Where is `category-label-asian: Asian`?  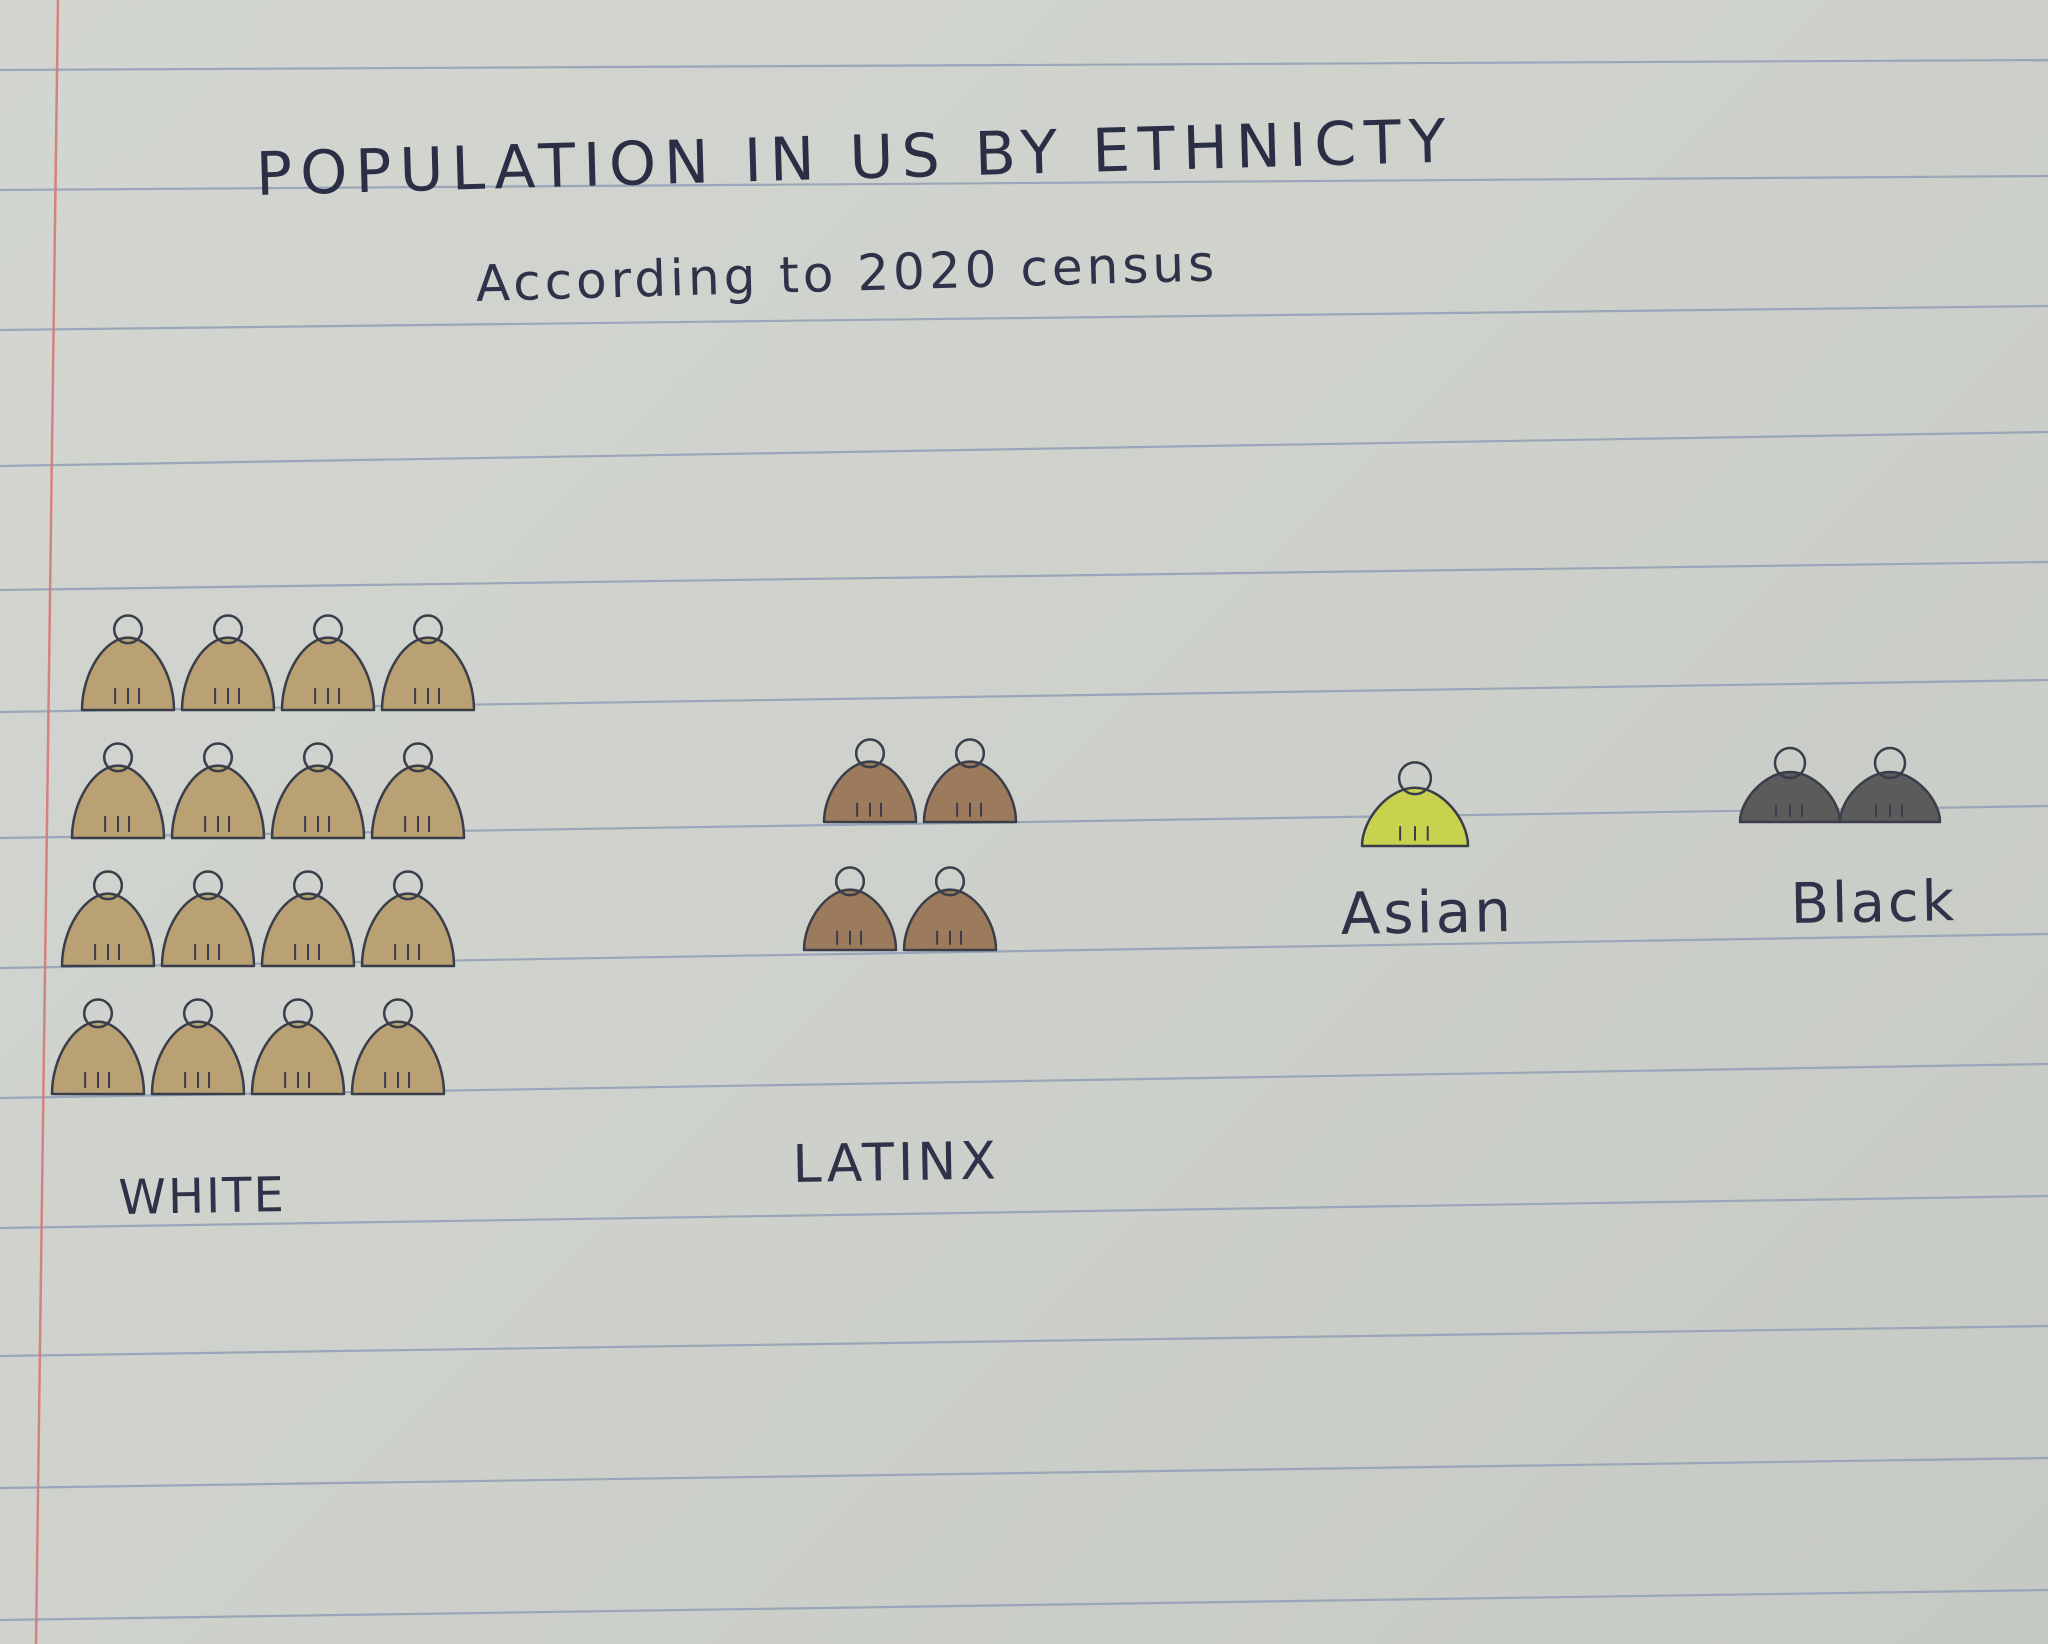
category-label-asian: Asian is located at coordinates (1427, 912).